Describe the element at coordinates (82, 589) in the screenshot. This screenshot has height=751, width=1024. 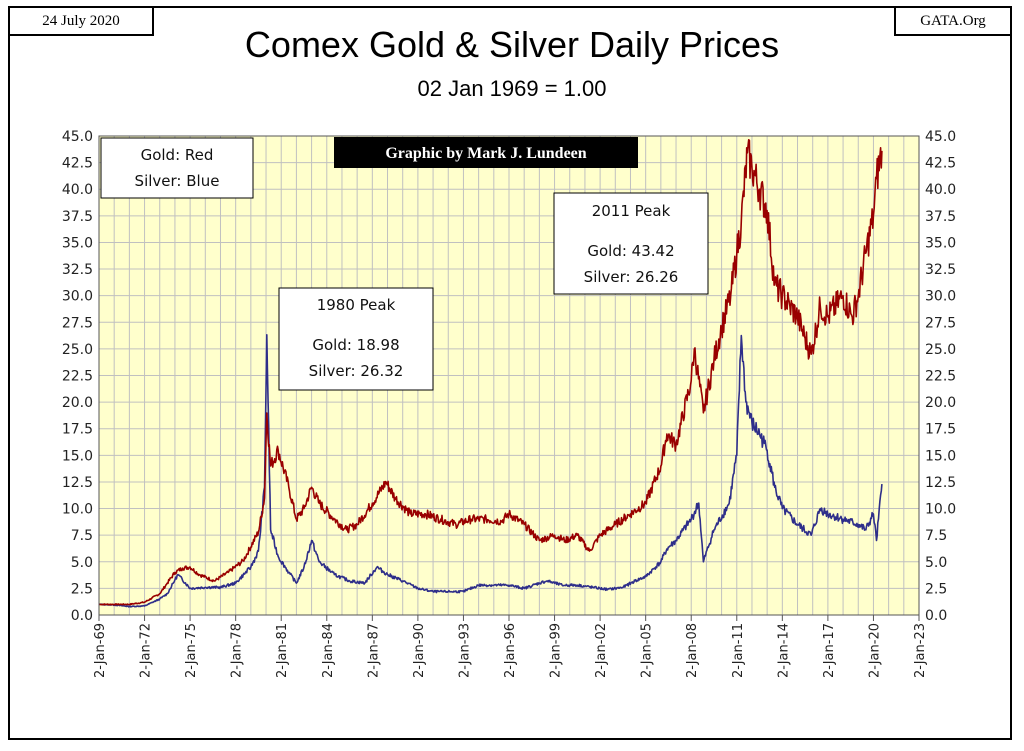
I see `y-tick-left: 2.5` at that location.